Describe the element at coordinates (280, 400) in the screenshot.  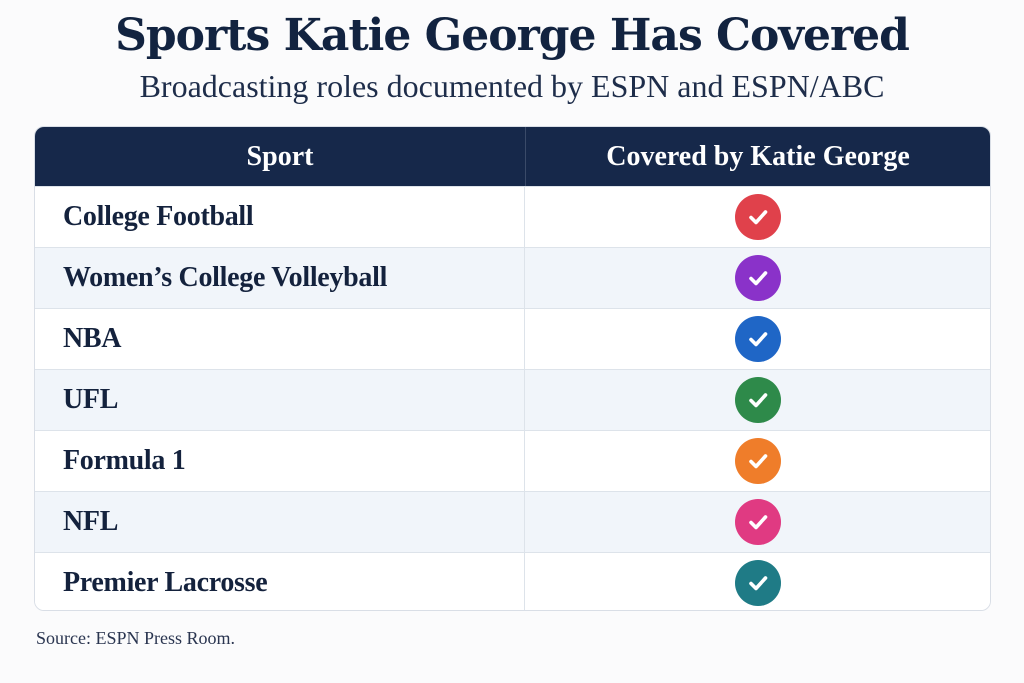
I see `sport-name: UFL` at that location.